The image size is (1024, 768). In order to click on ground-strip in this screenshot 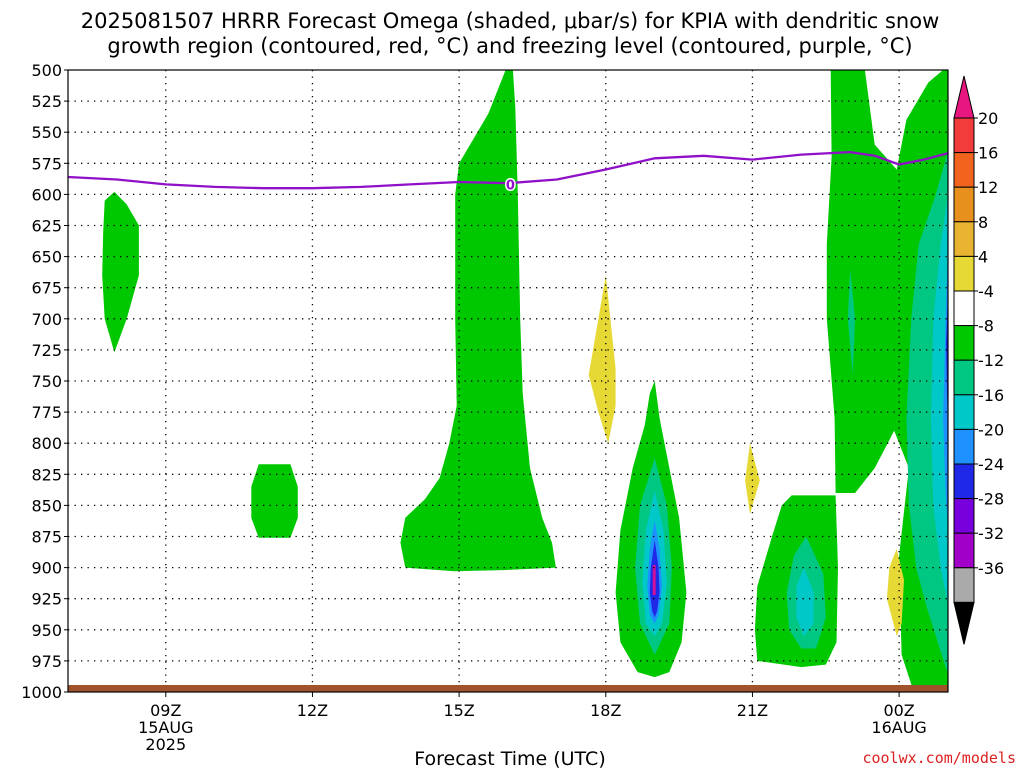, I will do `click(508, 688)`.